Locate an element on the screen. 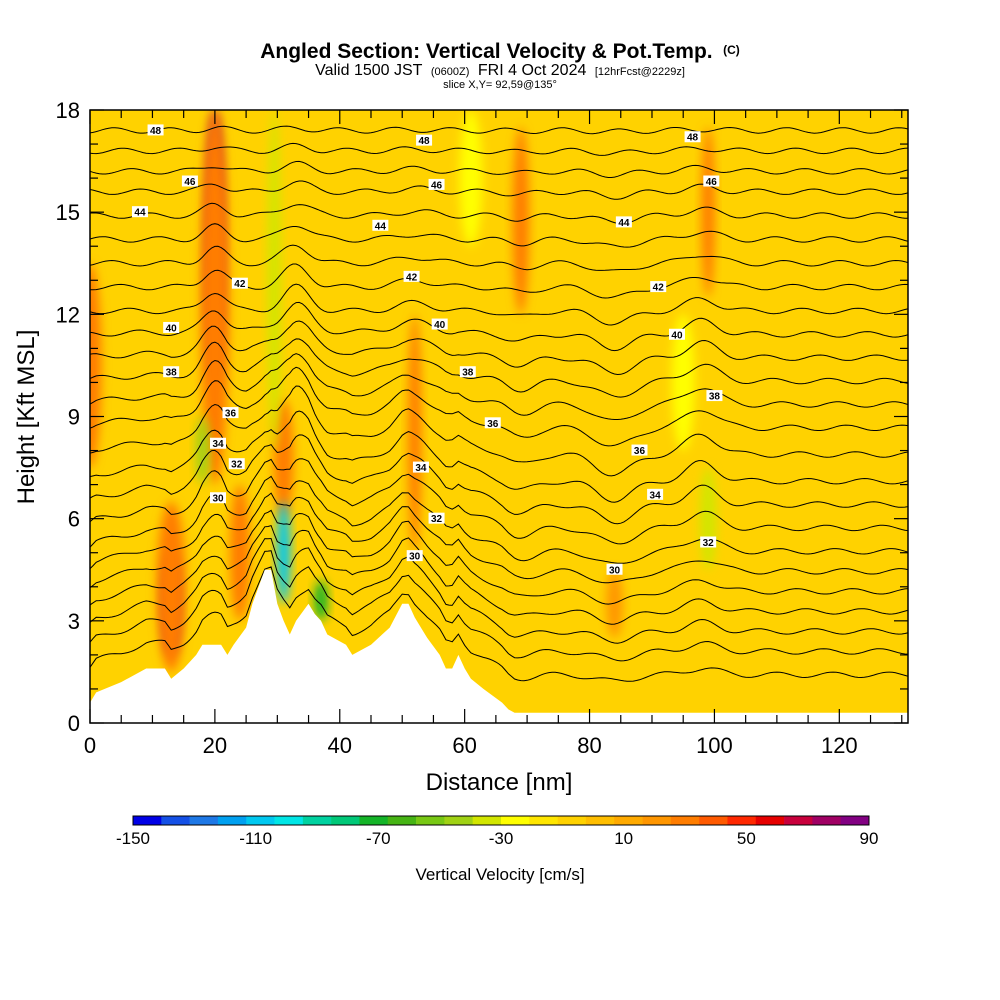  colorbar-tick-label: 10 is located at coordinates (623, 838).